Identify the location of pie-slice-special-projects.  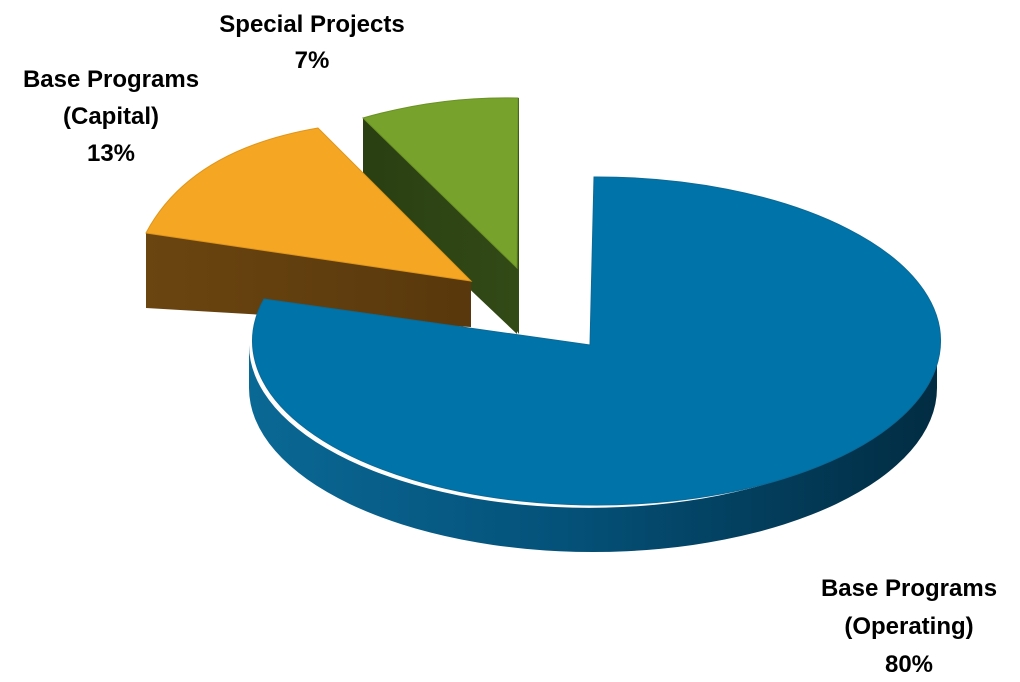
(440, 215).